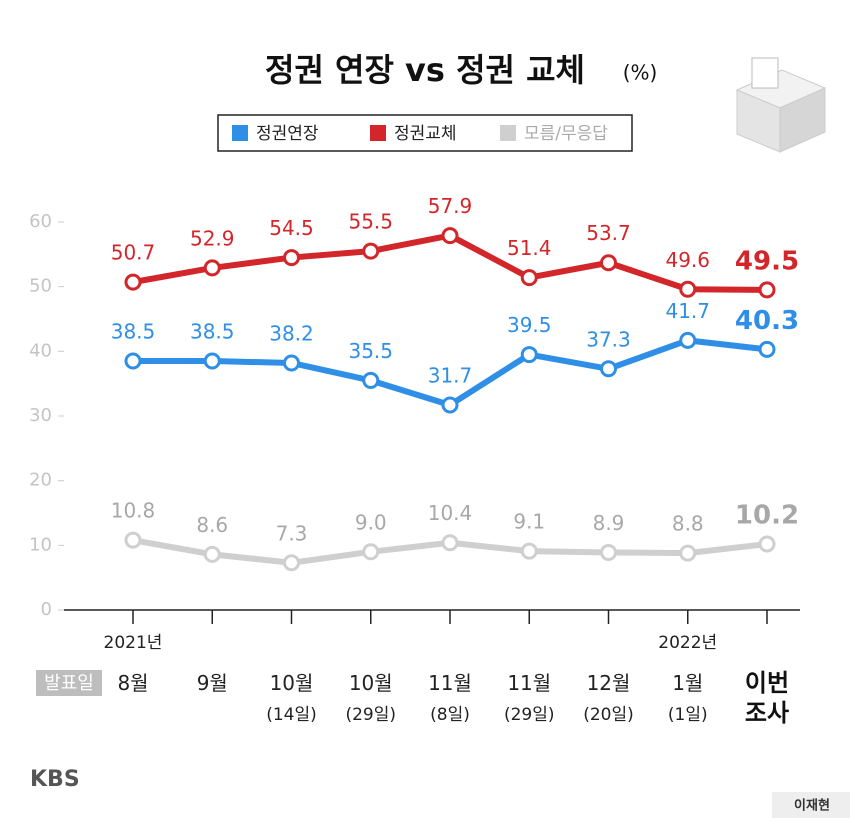  What do you see at coordinates (609, 523) in the screenshot?
I see `data-label: 8.9` at bounding box center [609, 523].